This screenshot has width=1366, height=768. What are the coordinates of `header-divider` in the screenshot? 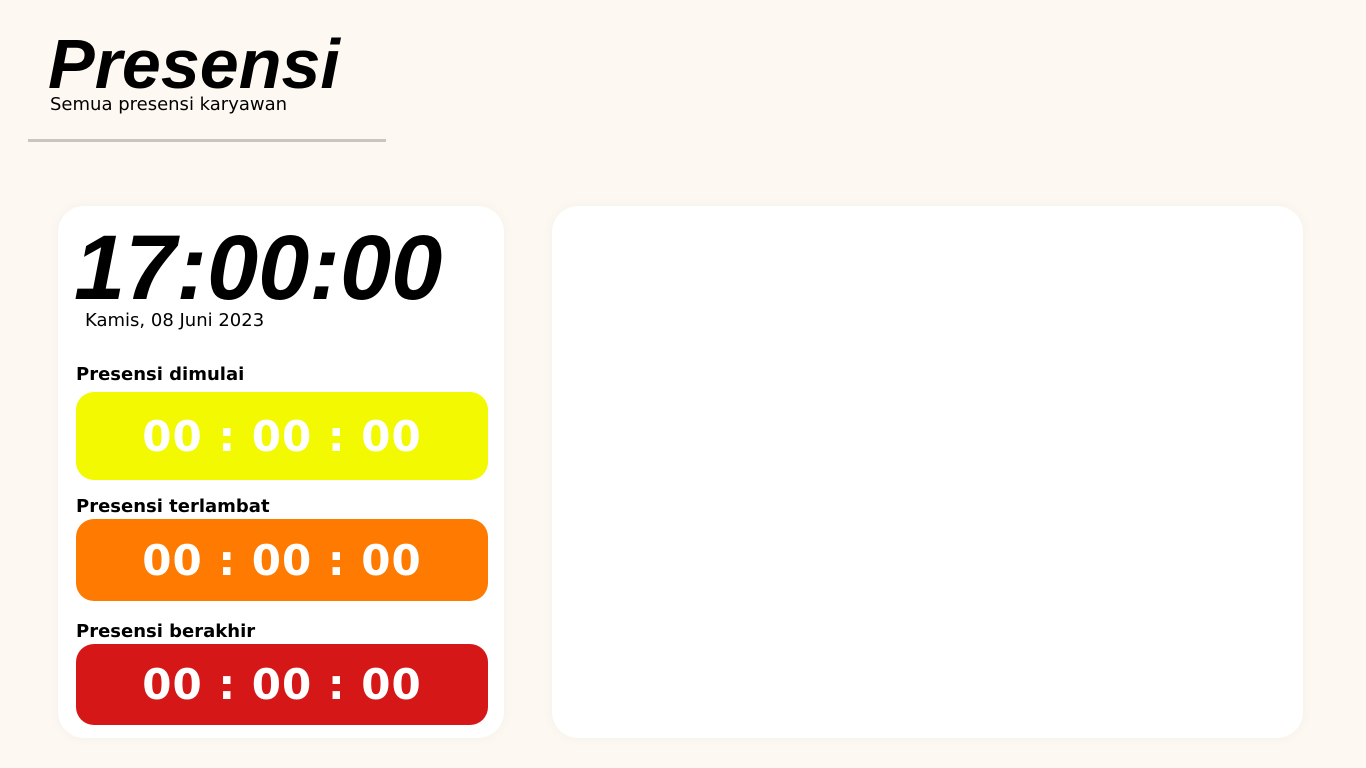 It's located at (207, 140).